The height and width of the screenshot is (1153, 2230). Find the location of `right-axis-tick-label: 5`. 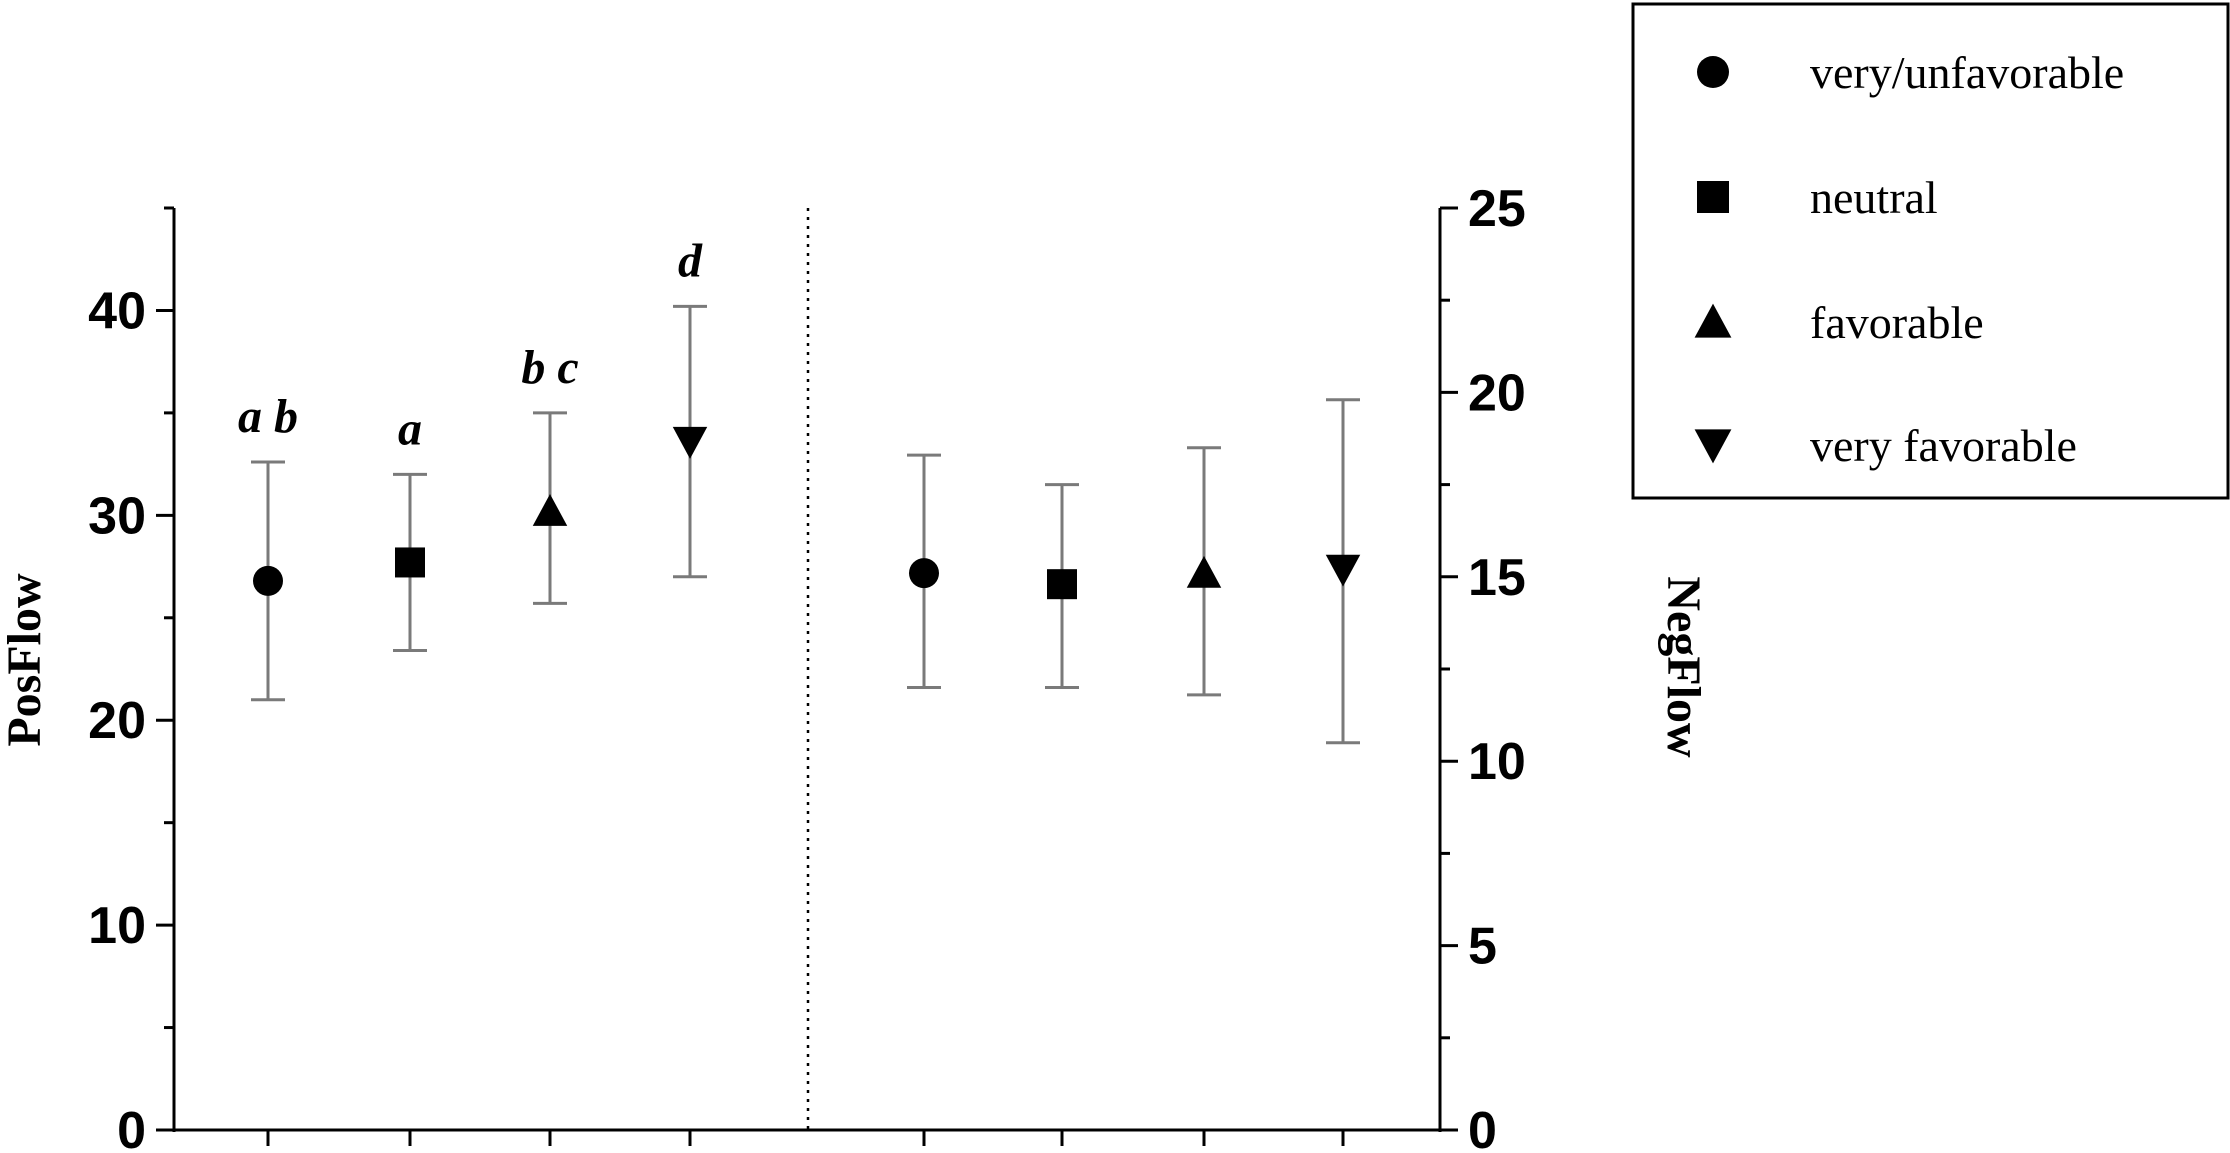

right-axis-tick-label: 5 is located at coordinates (1482, 947).